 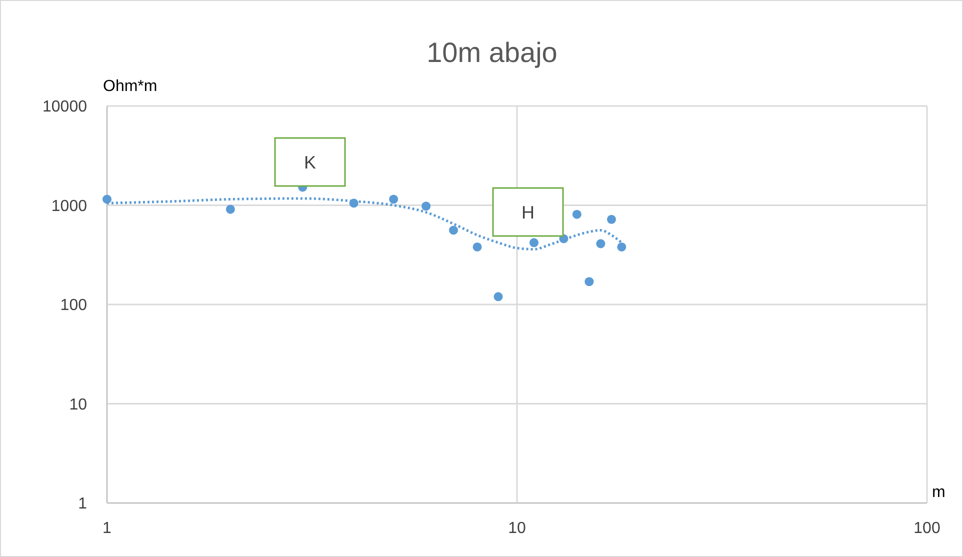 What do you see at coordinates (74, 305) in the screenshot?
I see `y-tick-label: 100` at bounding box center [74, 305].